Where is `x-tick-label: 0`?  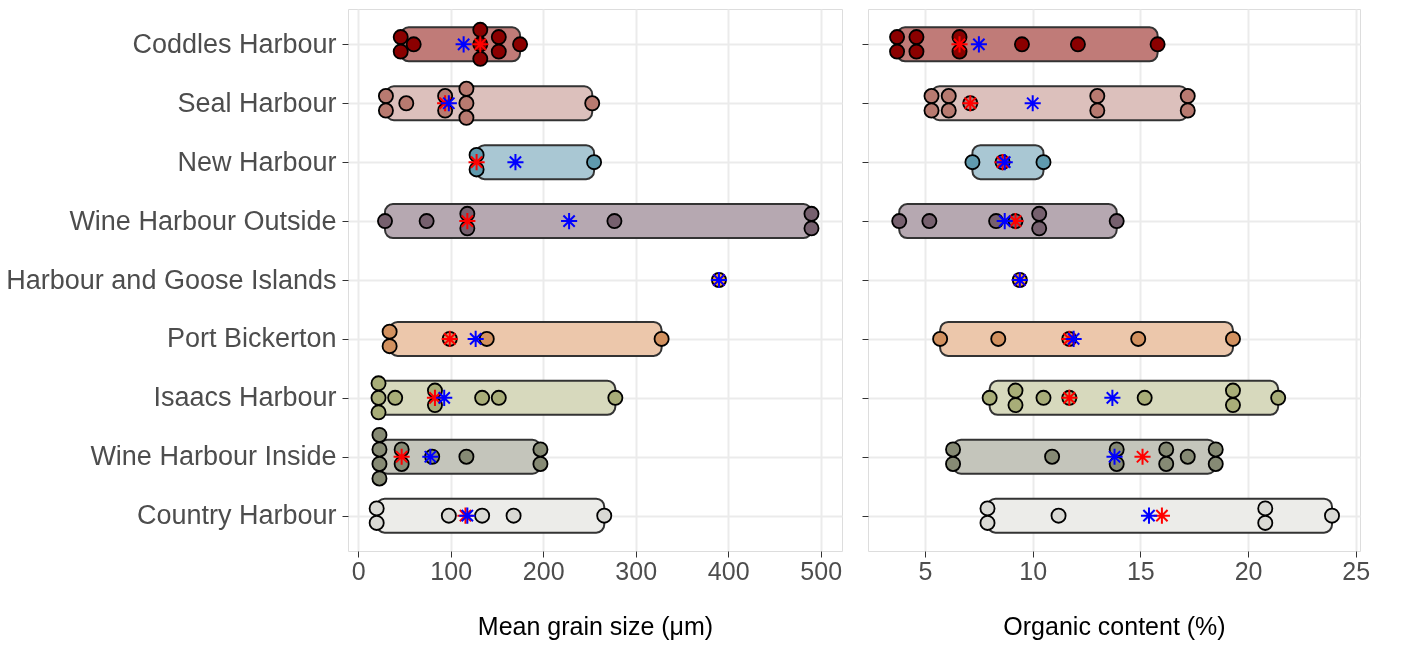
x-tick-label: 0 is located at coordinates (358, 570).